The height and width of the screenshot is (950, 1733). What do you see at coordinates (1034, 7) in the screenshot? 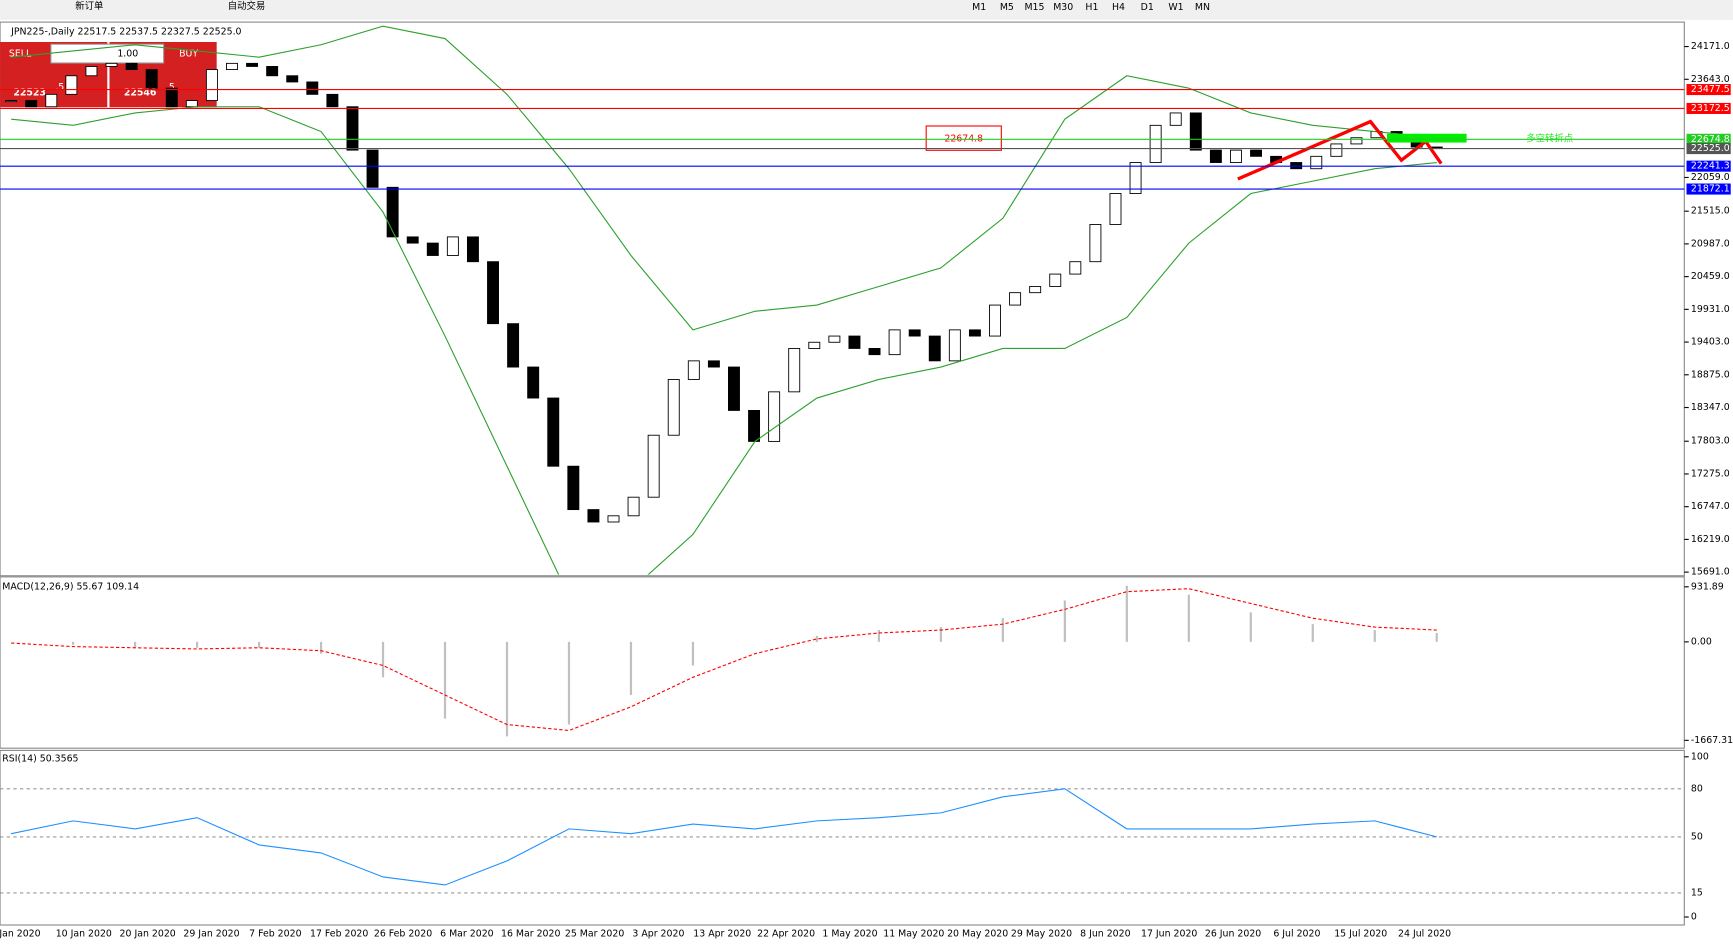
I see `timeframe-button: M15` at bounding box center [1034, 7].